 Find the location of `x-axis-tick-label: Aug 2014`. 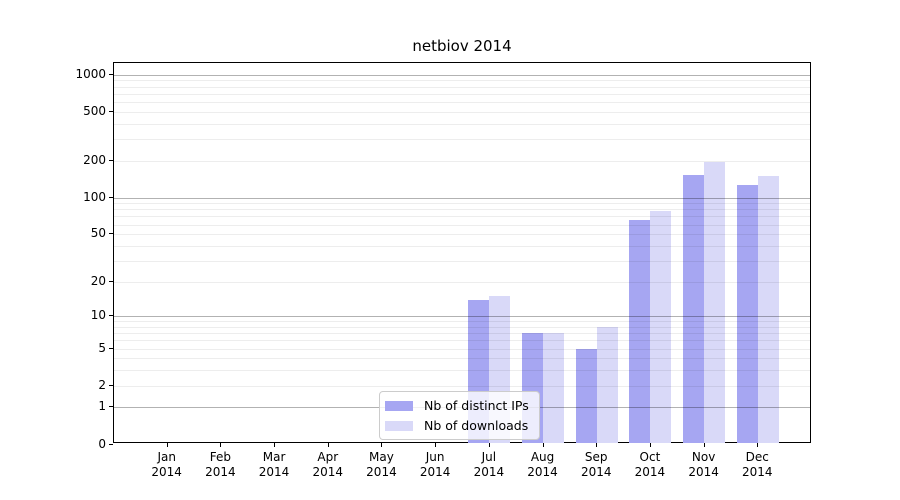

x-axis-tick-label: Aug 2014 is located at coordinates (542, 464).